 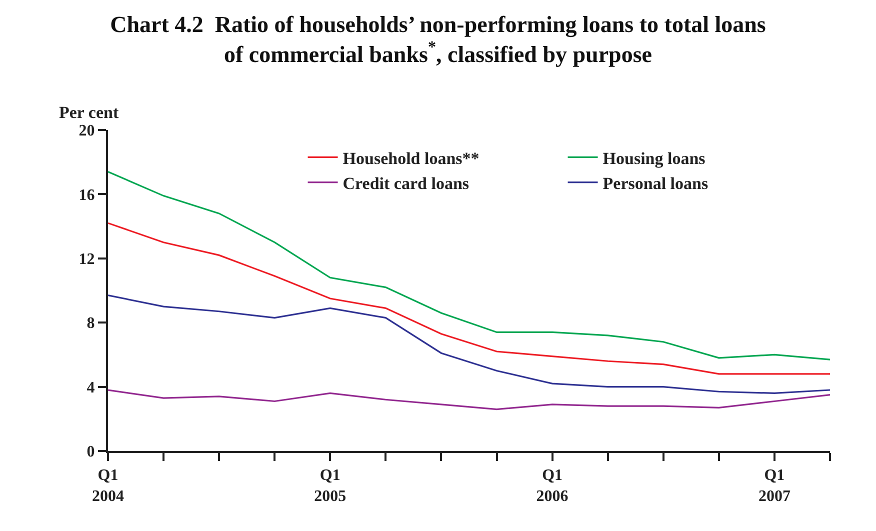 I want to click on y-tick-label: 12, so click(x=86, y=259).